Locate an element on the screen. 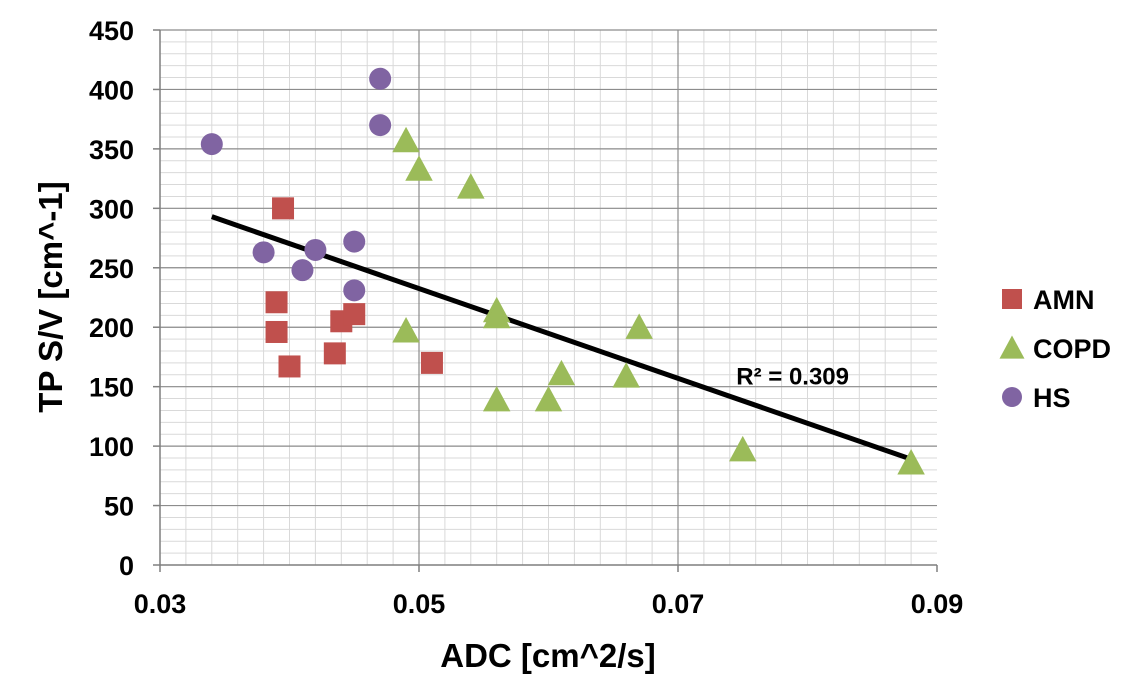 The height and width of the screenshot is (696, 1147). legend-label-amn: AMN is located at coordinates (1064, 300).